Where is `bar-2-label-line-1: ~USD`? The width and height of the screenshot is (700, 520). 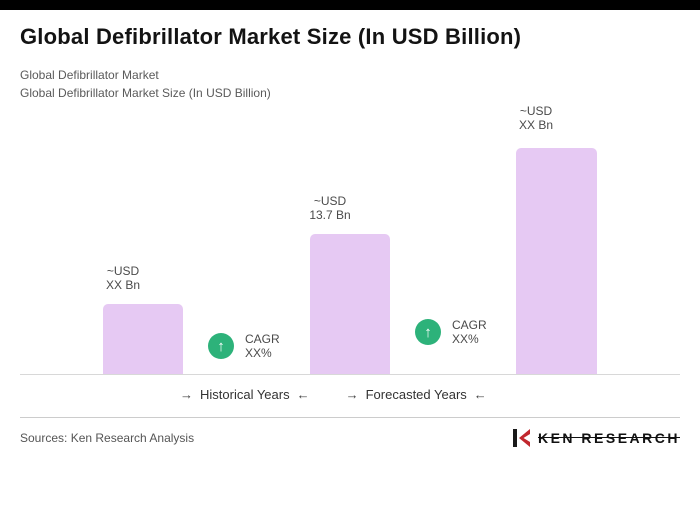 bar-2-label-line-1: ~USD is located at coordinates (330, 201).